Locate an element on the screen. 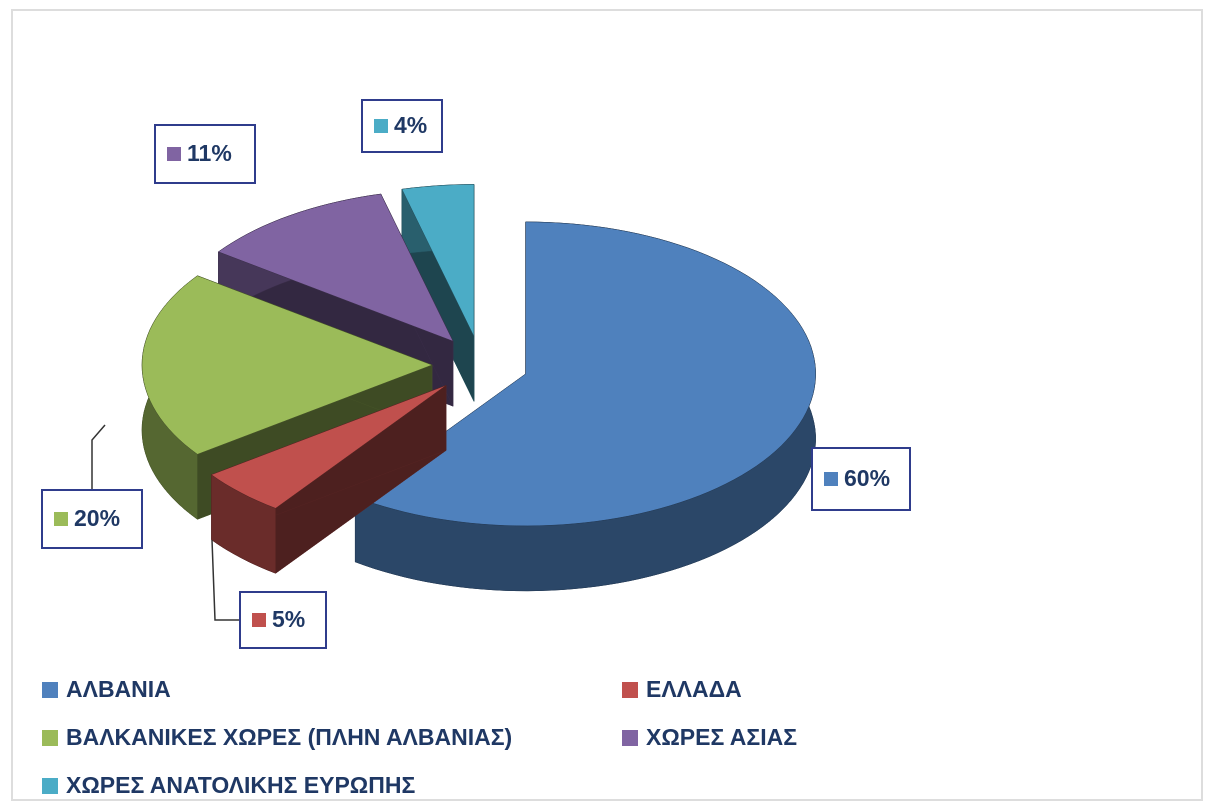  data-label-box is located at coordinates (861, 479).